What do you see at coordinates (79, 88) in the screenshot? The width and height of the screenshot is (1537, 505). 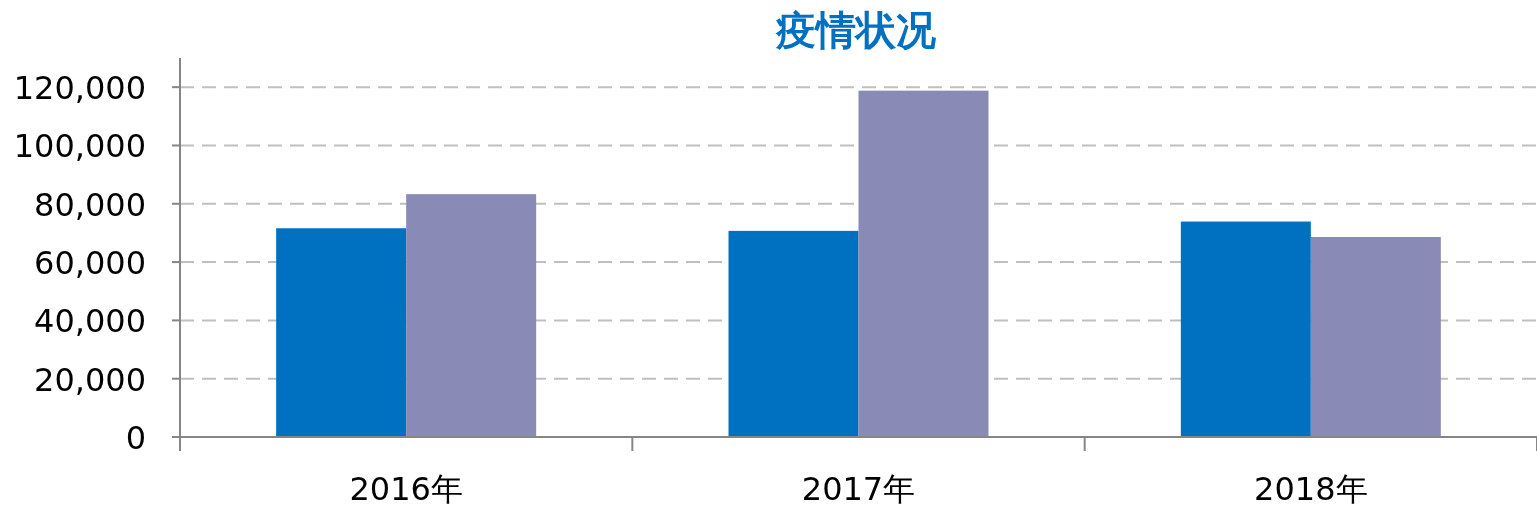 I see `y-tick-label: 120,000` at bounding box center [79, 88].